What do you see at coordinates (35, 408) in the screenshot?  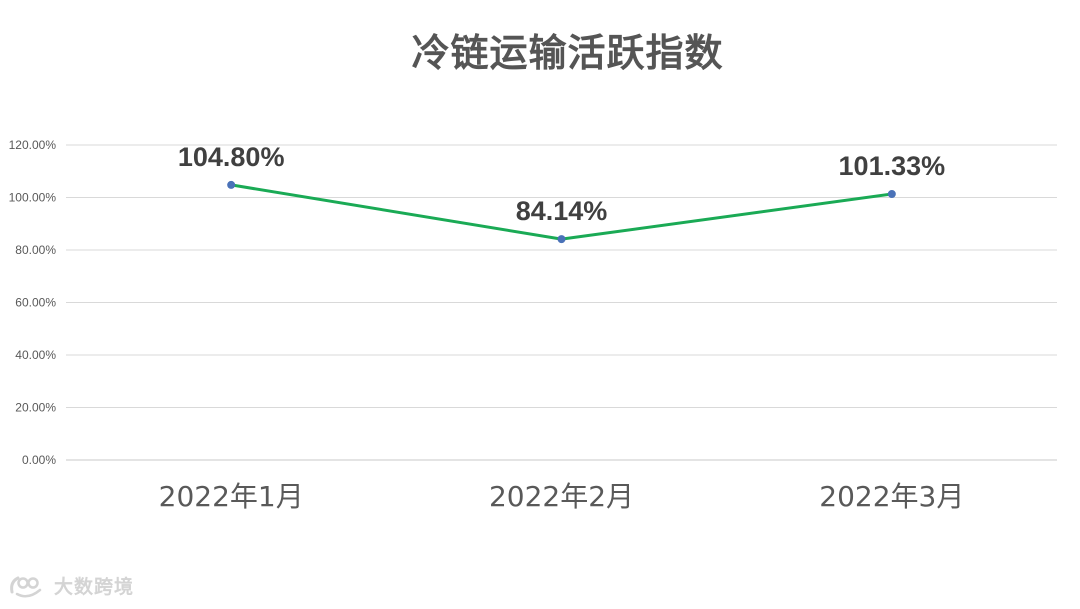 I see `y-tick-label: 20.00%` at bounding box center [35, 408].